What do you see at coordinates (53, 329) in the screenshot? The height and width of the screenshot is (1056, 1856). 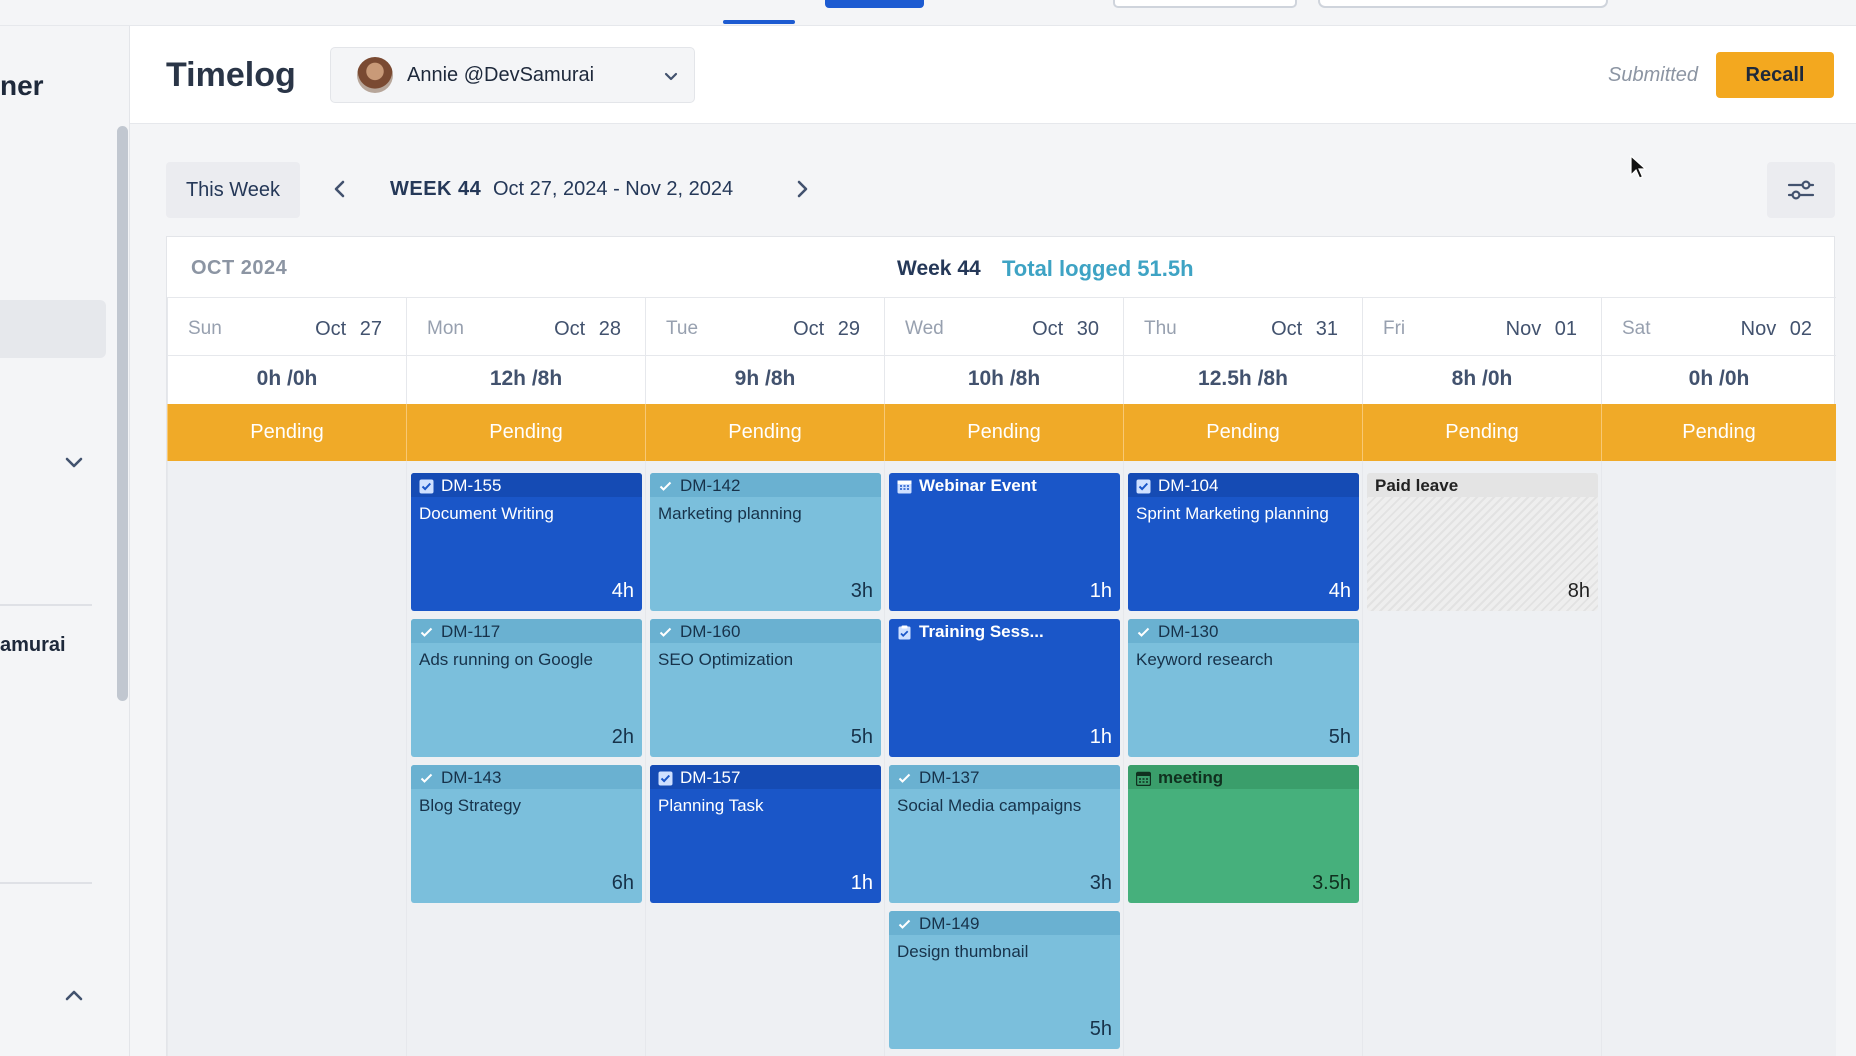 I see `sidebar-item-selected` at bounding box center [53, 329].